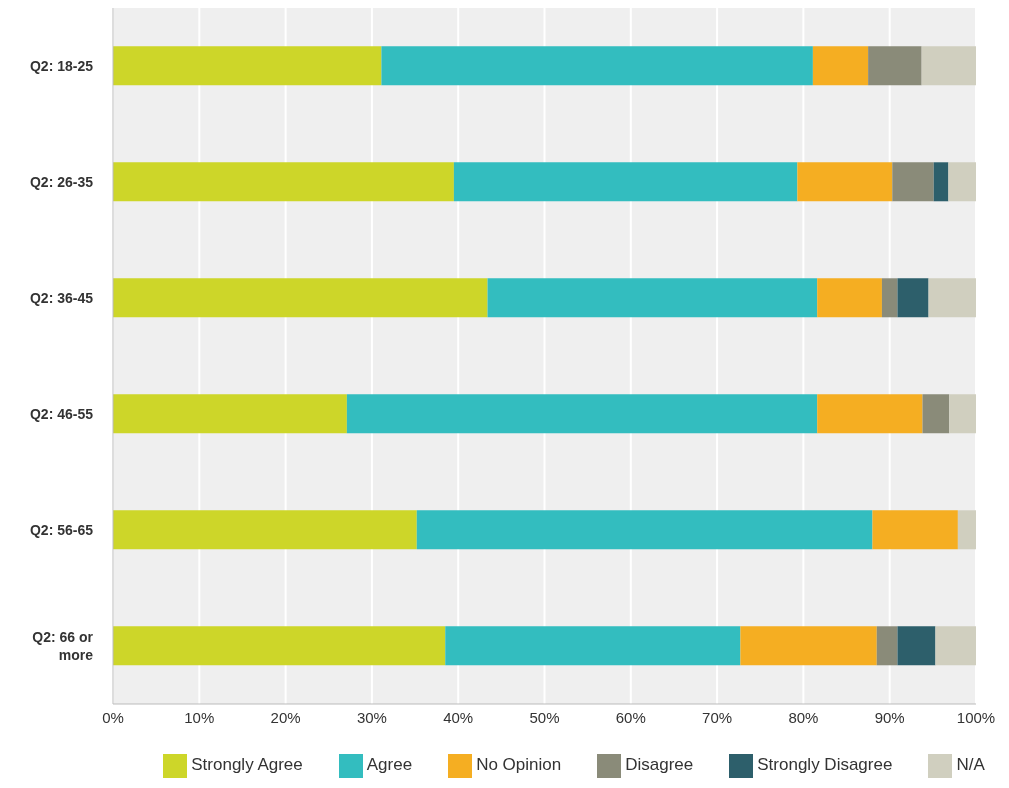 This screenshot has width=1009, height=788. What do you see at coordinates (61, 66) in the screenshot?
I see `y-tick-label: Q2: 18-25` at bounding box center [61, 66].